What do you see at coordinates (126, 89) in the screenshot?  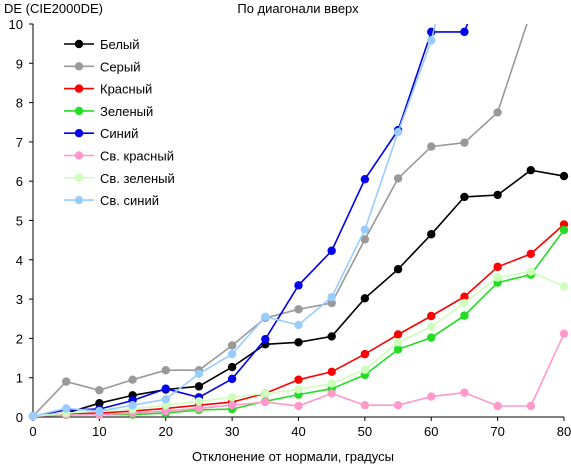 I see `legend-label: Красный` at bounding box center [126, 89].